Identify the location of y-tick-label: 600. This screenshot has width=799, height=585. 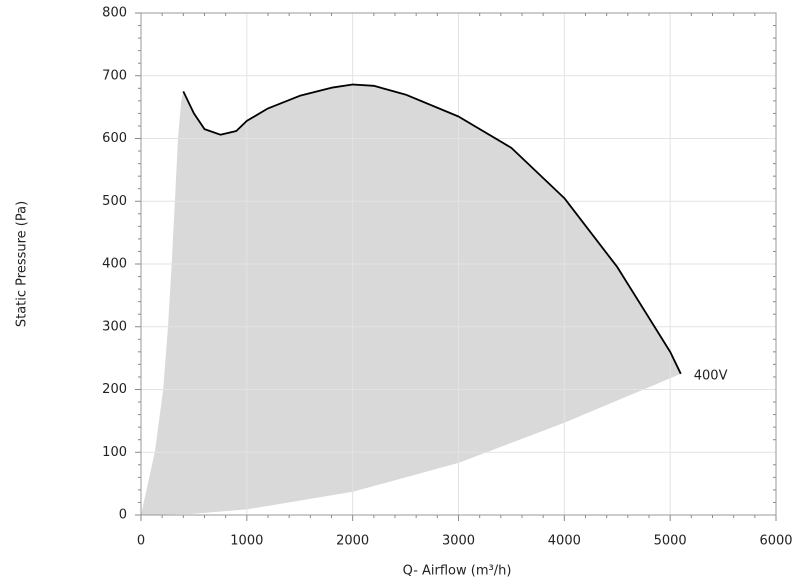
(114, 138).